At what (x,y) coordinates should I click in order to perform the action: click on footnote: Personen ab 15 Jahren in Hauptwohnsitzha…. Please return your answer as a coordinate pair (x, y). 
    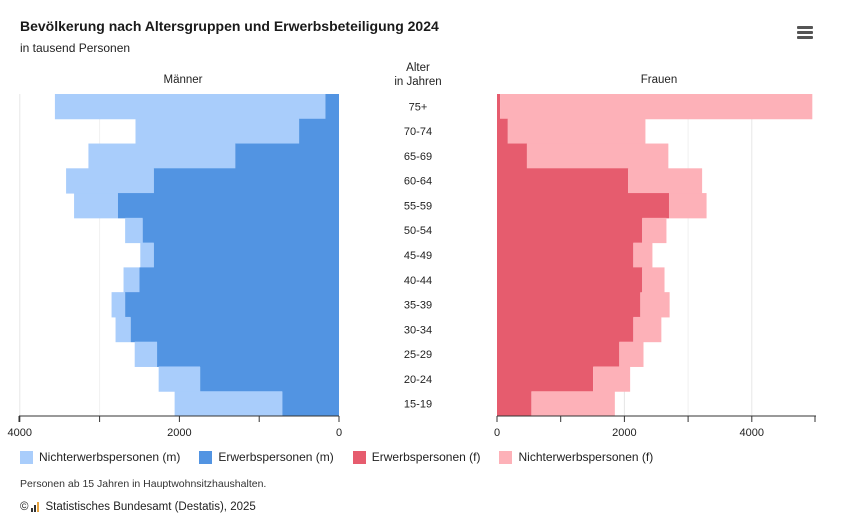
    Looking at the image, I should click on (143, 484).